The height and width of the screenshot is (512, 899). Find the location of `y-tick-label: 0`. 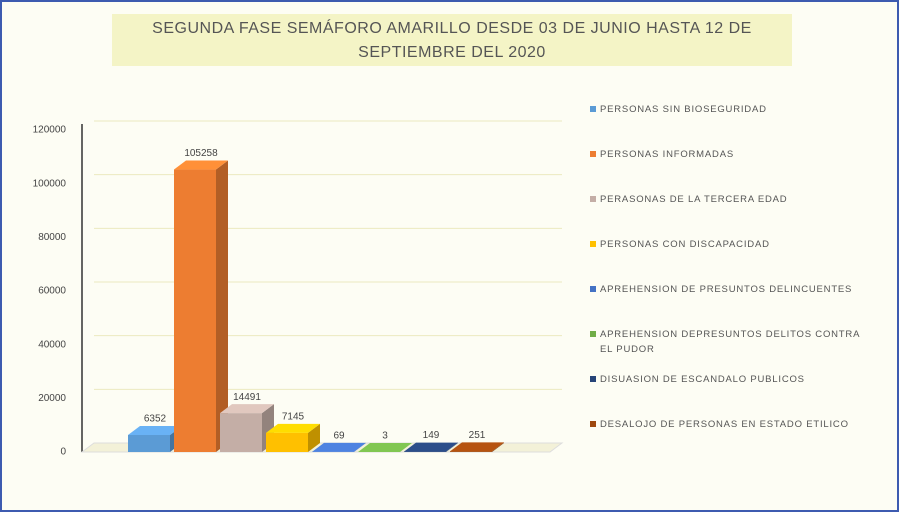

y-tick-label: 0 is located at coordinates (63, 452).